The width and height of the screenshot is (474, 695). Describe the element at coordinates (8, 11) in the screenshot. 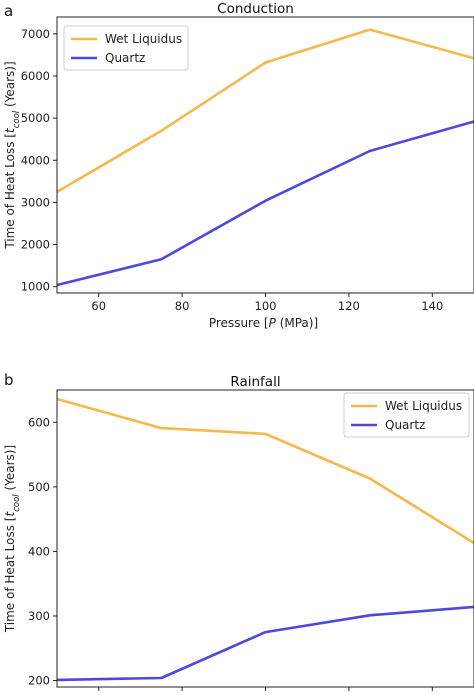

I see `panel-label: a` at that location.